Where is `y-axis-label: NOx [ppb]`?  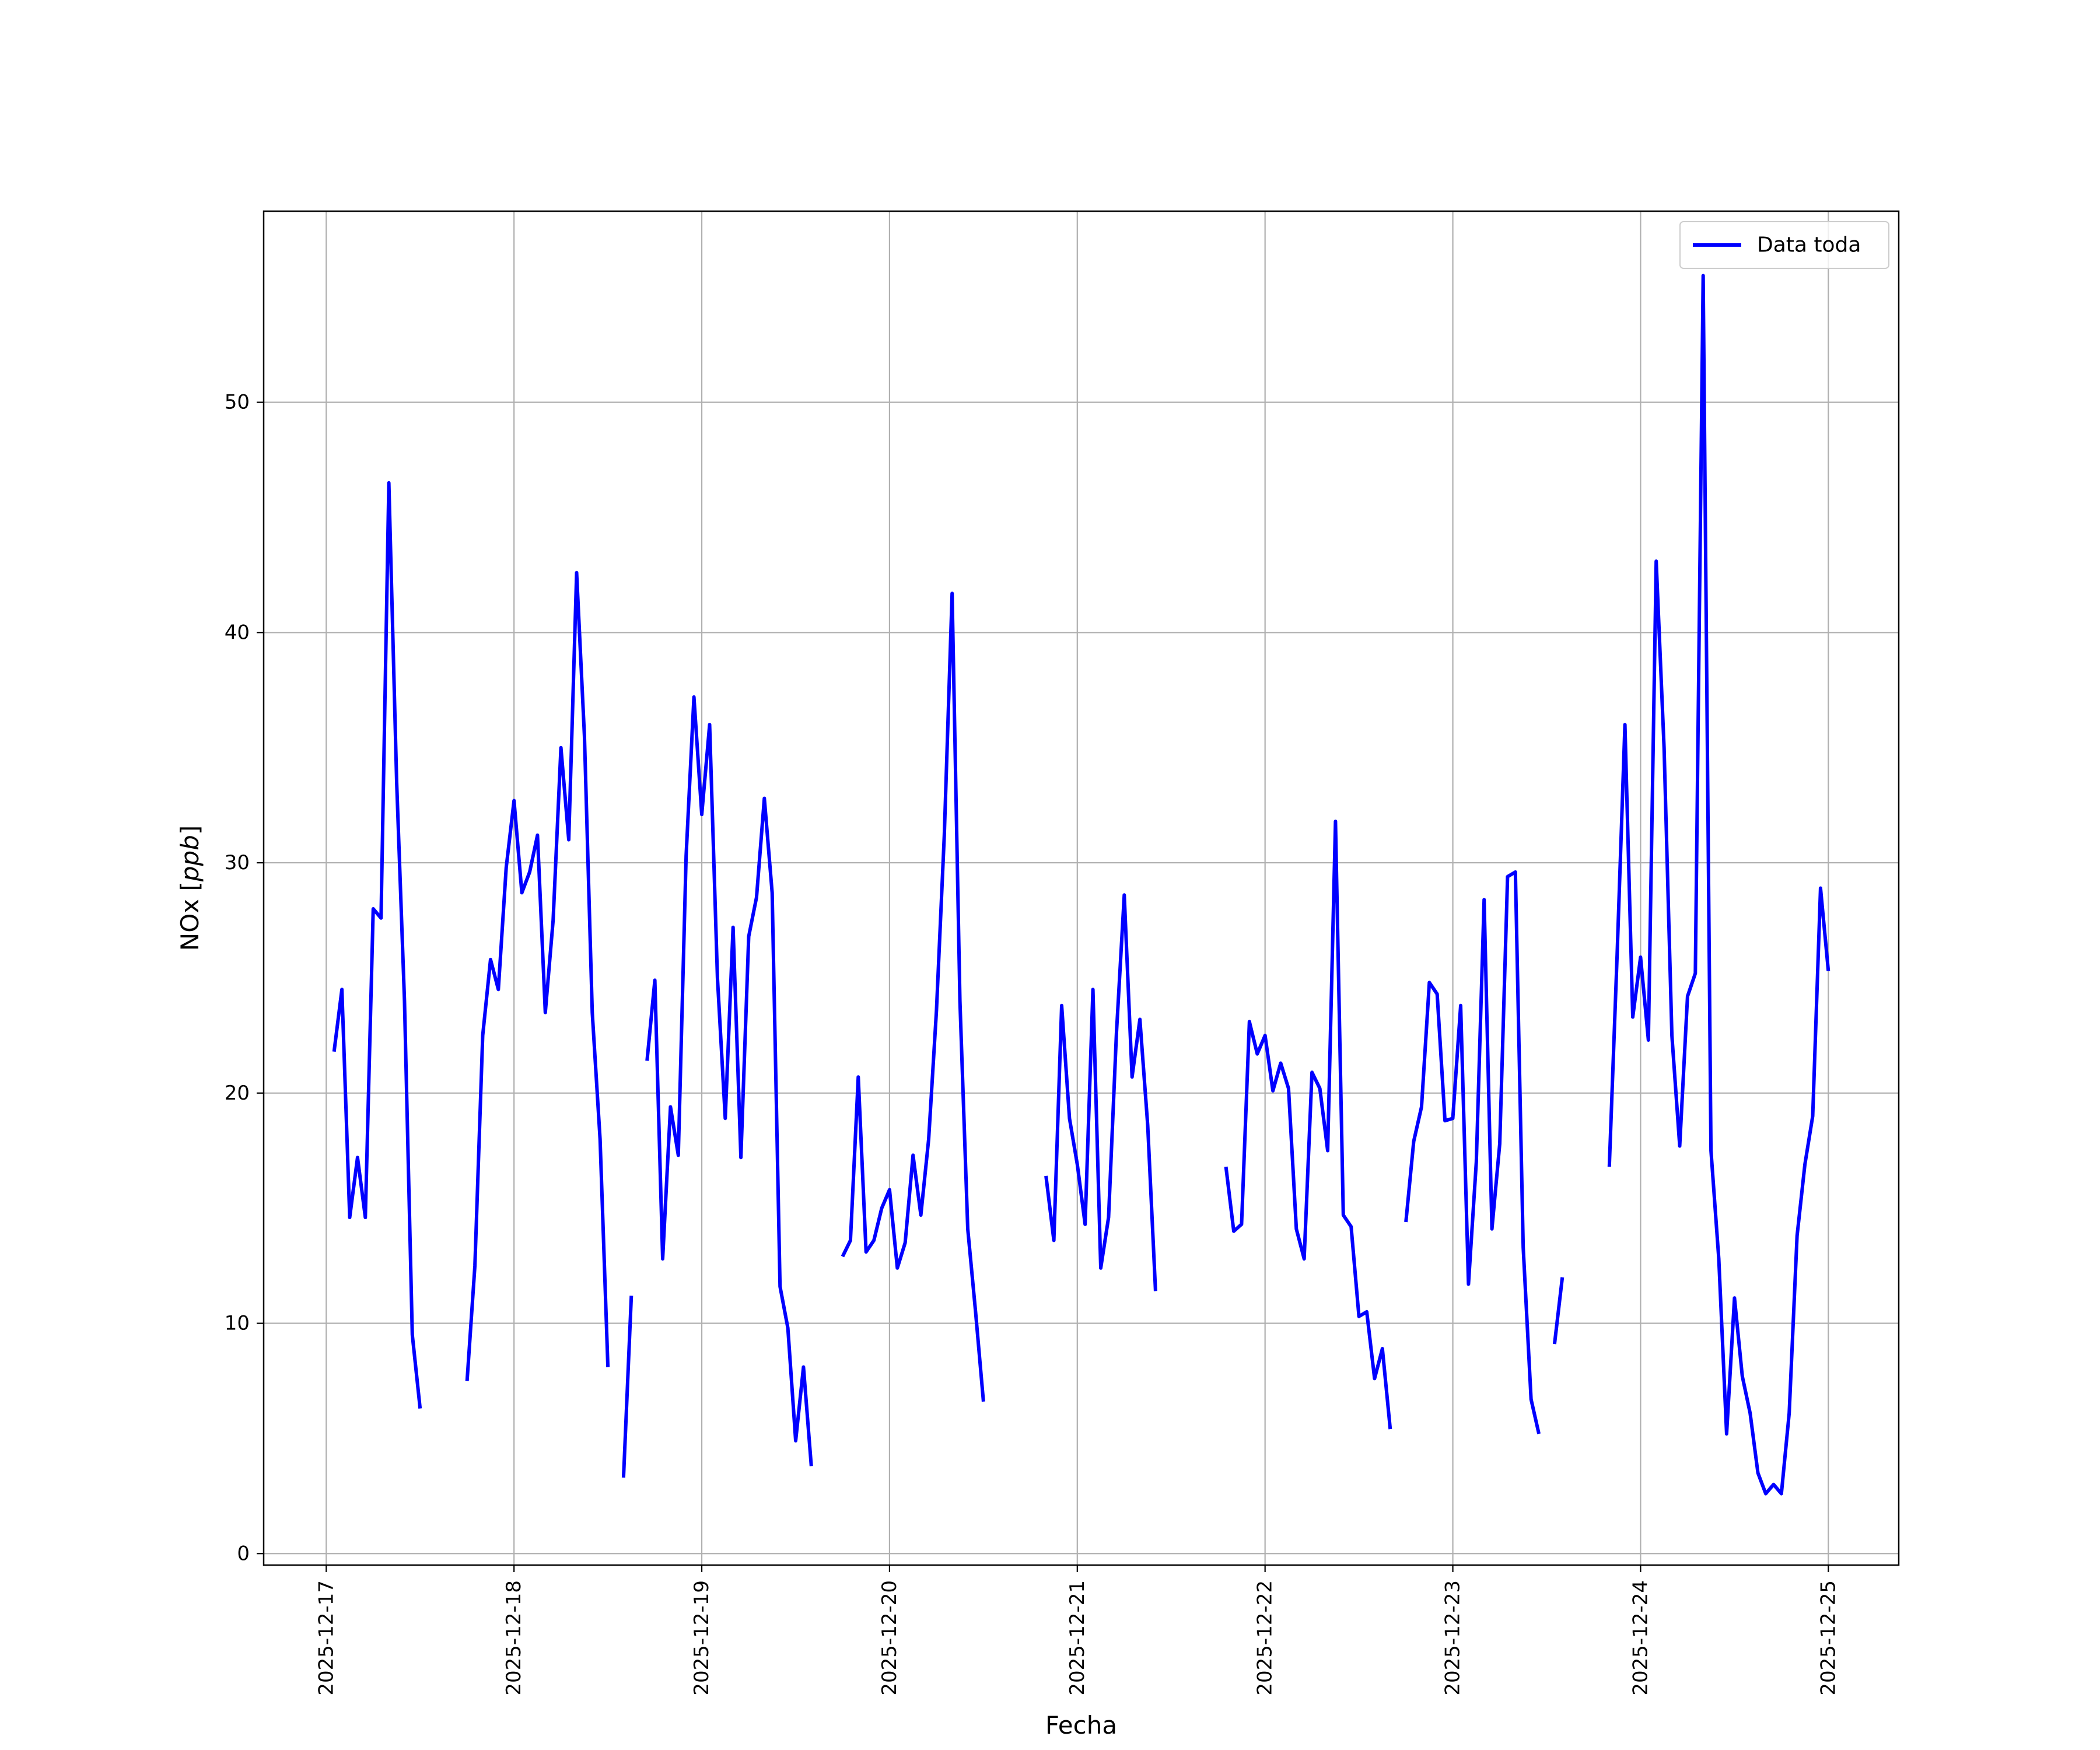
y-axis-label: NOx [ppb] is located at coordinates (190, 888).